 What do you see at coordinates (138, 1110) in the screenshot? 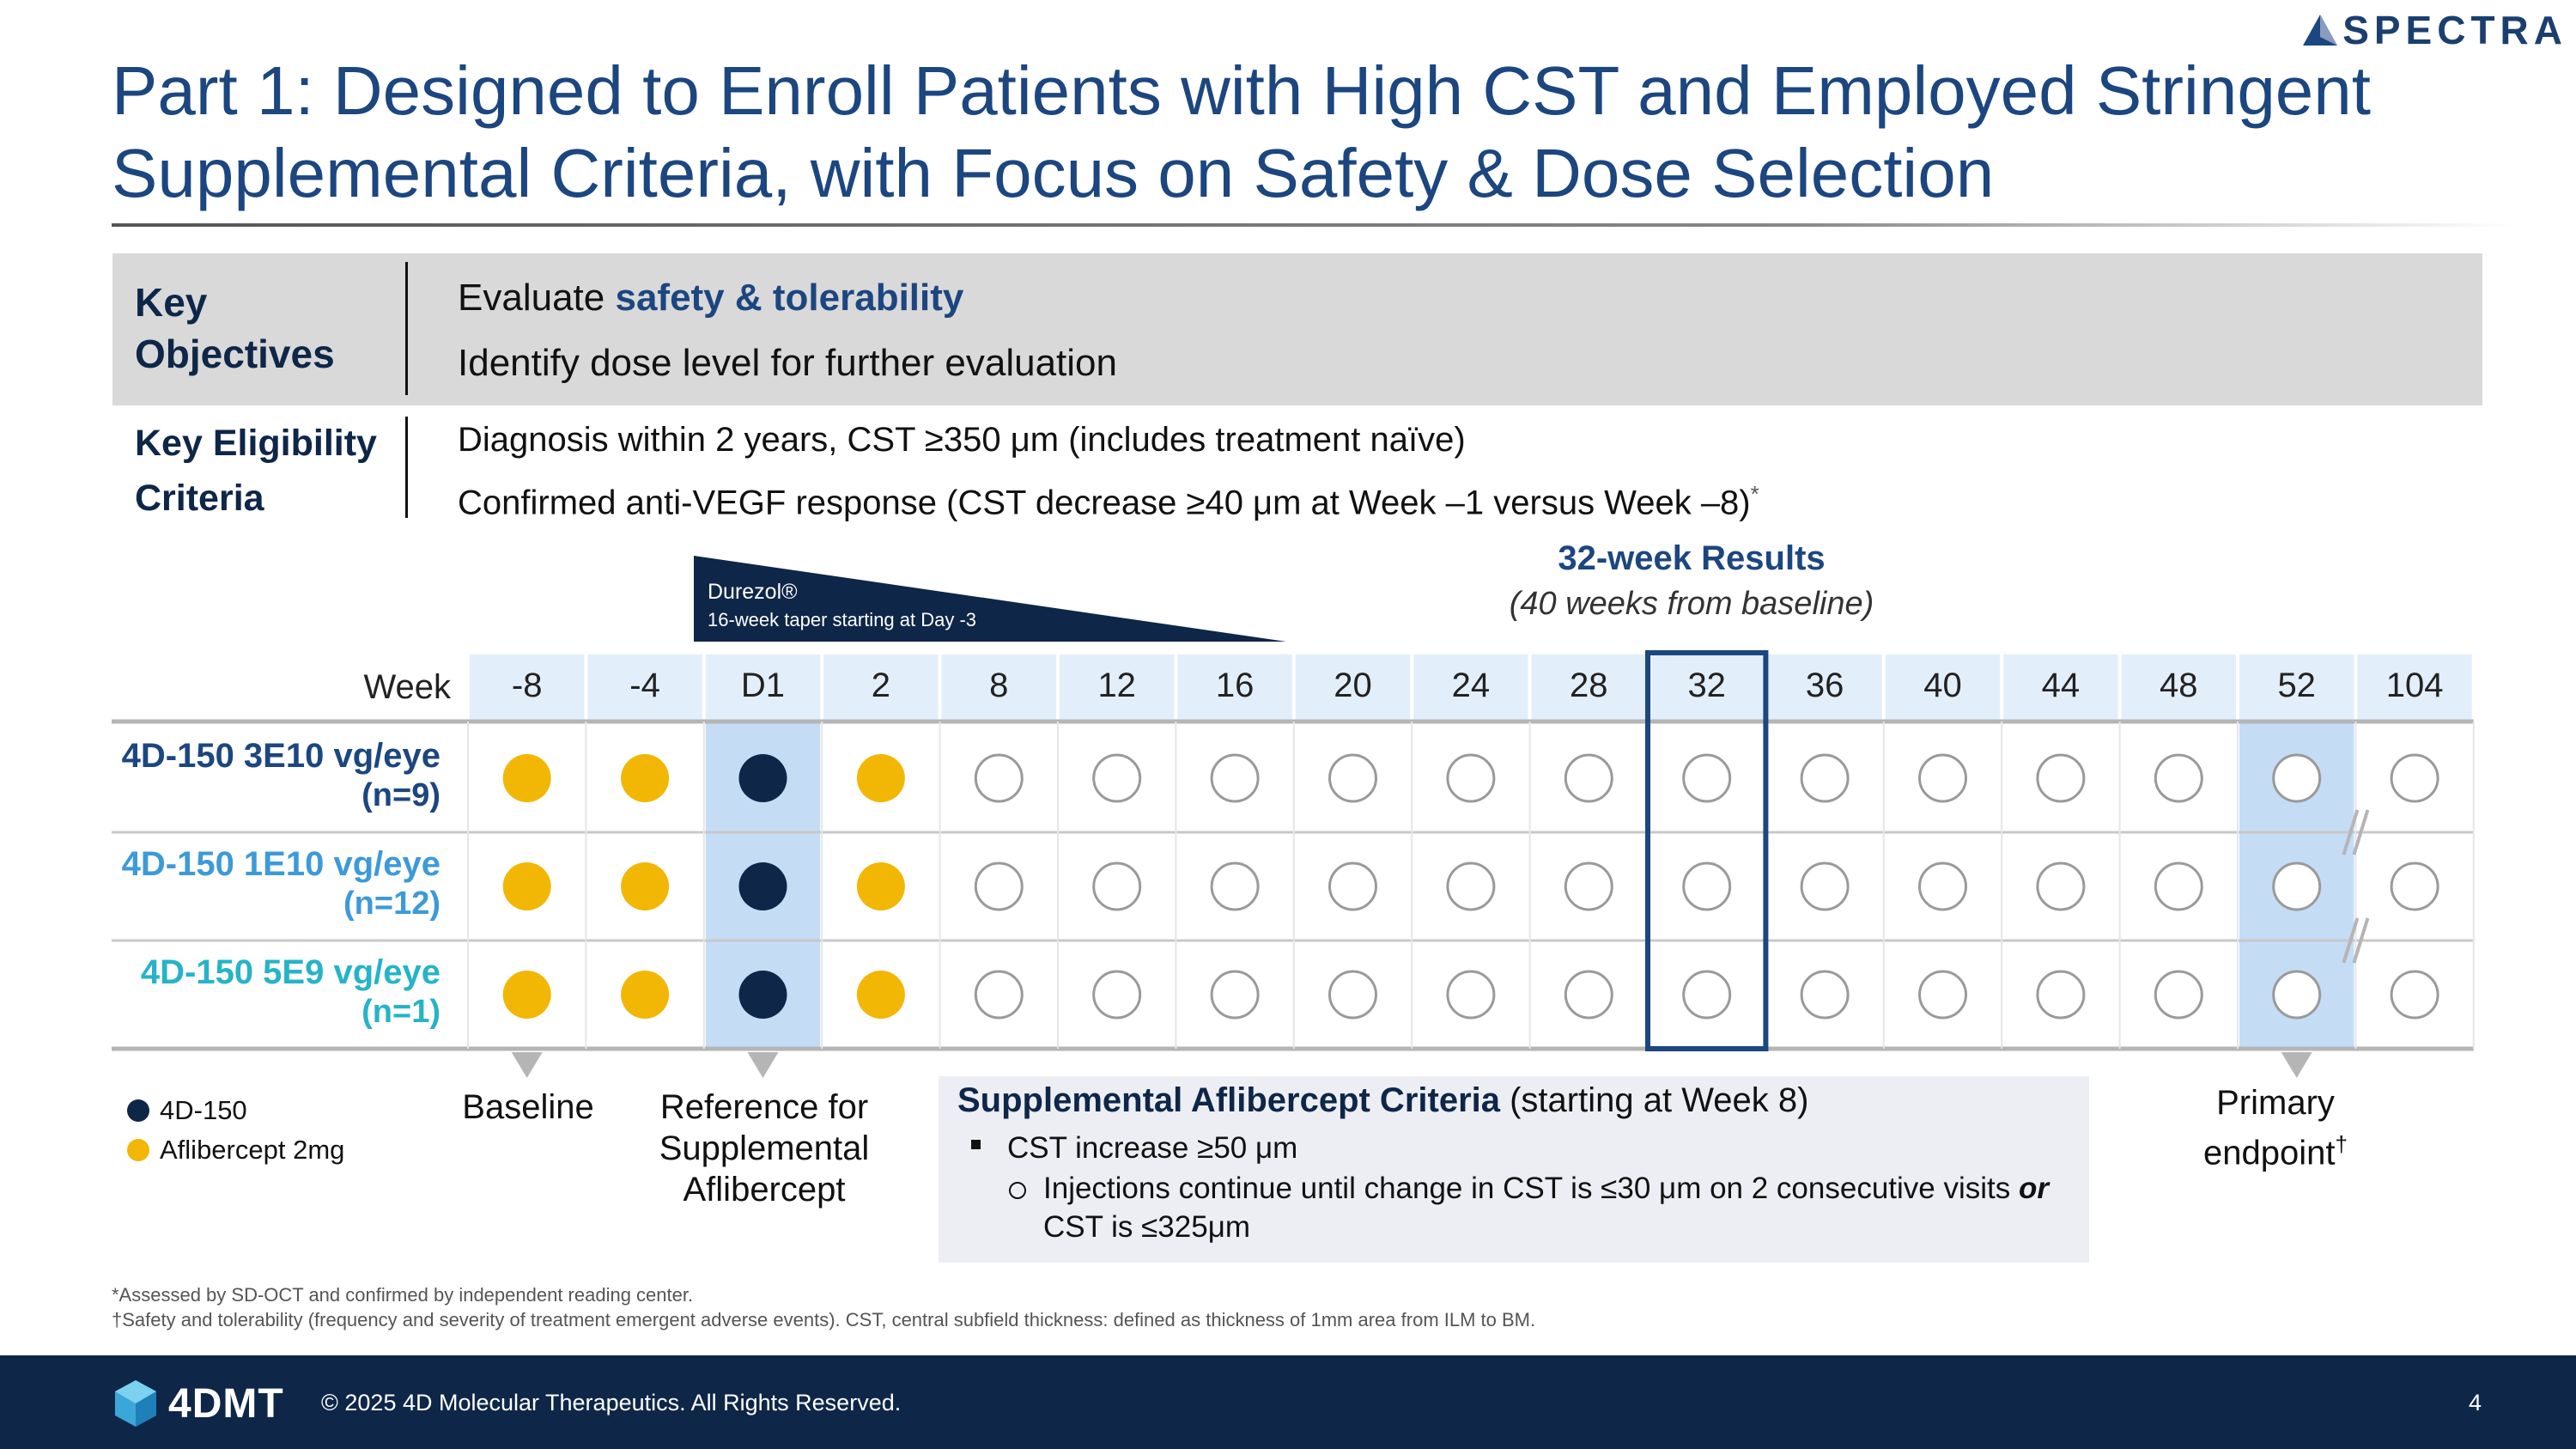
I see `legend-dot-icon` at bounding box center [138, 1110].